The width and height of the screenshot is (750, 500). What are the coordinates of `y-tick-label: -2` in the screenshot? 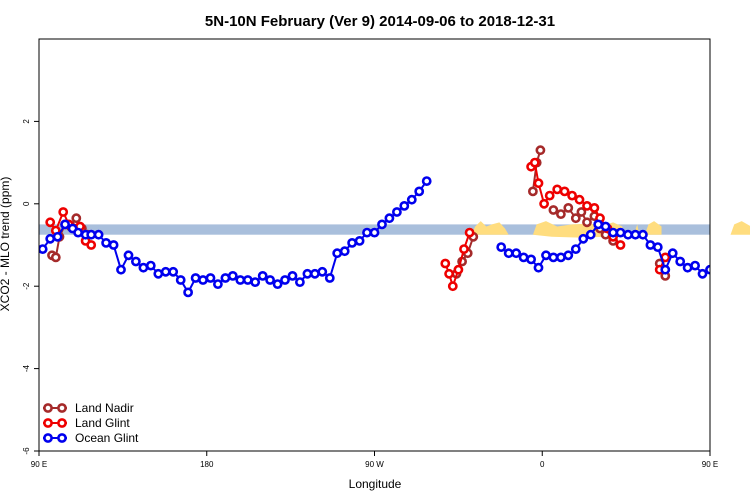 It's located at (26, 286).